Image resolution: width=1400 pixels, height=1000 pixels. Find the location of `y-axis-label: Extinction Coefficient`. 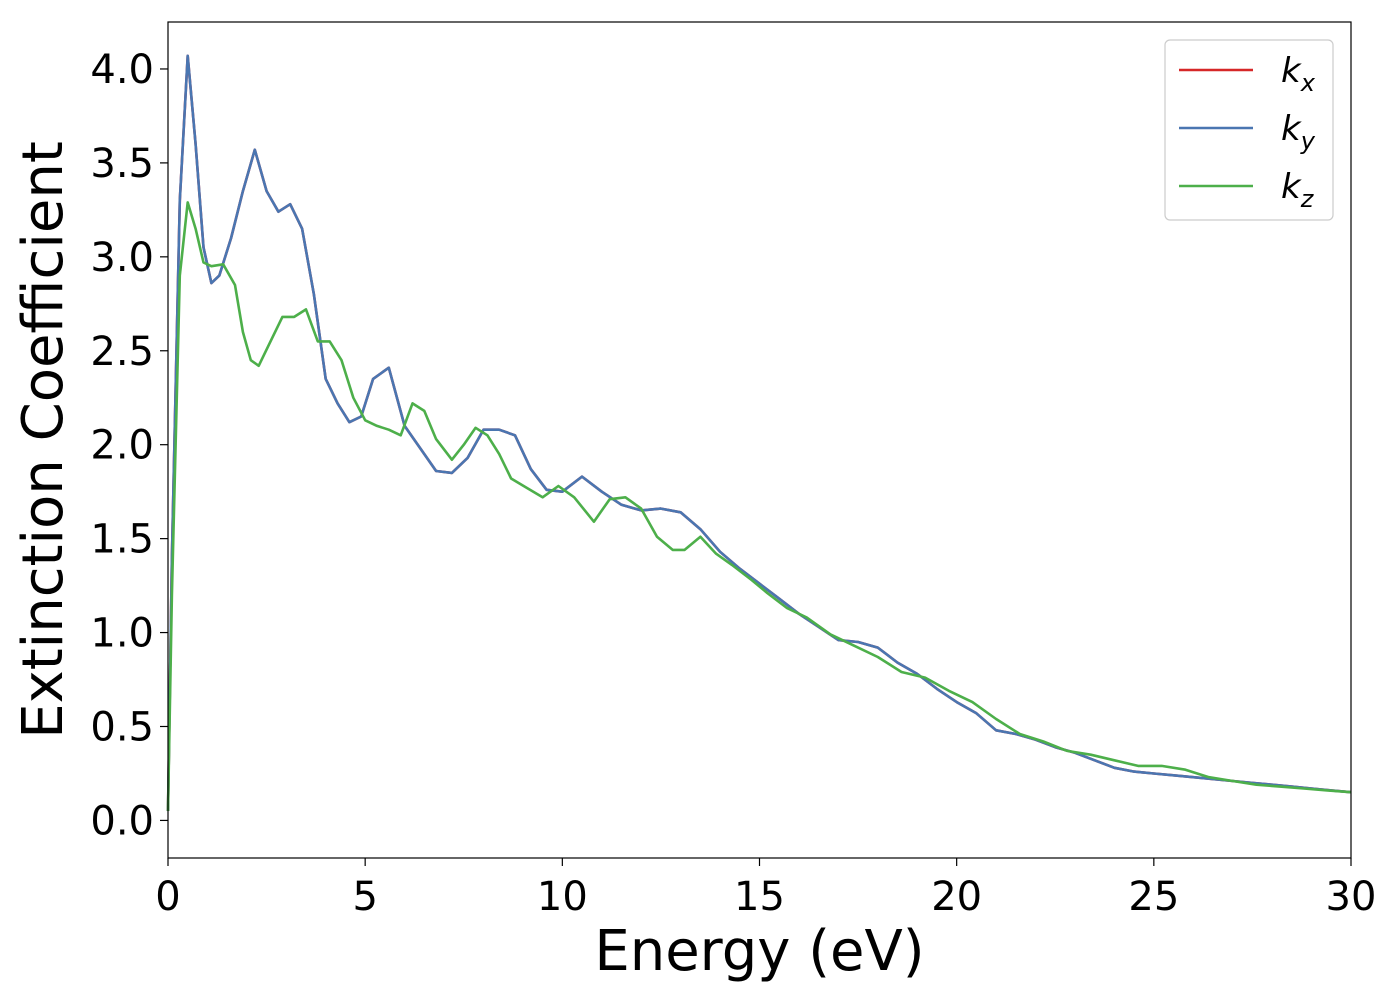

y-axis-label: Extinction Coefficient is located at coordinates (43, 440).